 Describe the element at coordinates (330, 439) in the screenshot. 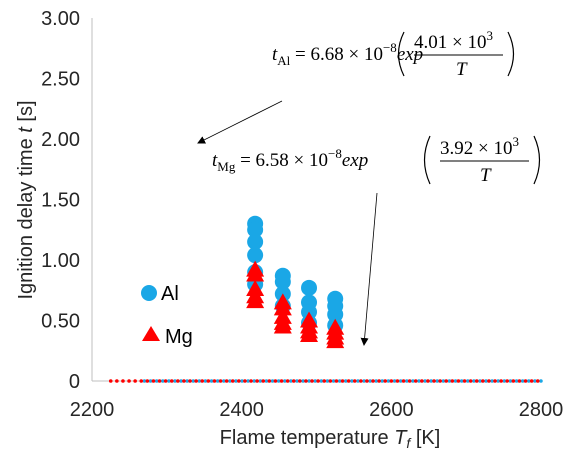

I see `x-axis-title: Flame temperature Tf [K]` at that location.